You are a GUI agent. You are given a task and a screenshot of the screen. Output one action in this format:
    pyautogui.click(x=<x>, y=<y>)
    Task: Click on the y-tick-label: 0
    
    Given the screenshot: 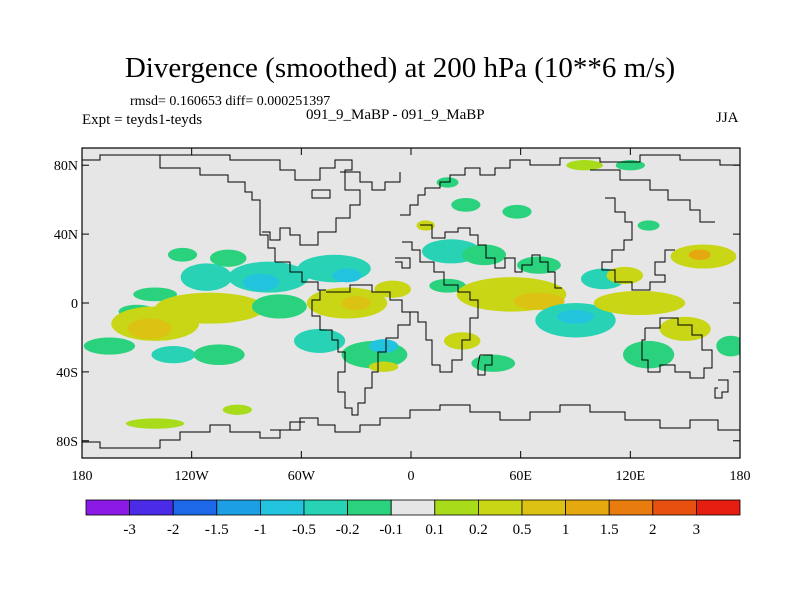 What is the action you would take?
    pyautogui.click(x=74, y=304)
    